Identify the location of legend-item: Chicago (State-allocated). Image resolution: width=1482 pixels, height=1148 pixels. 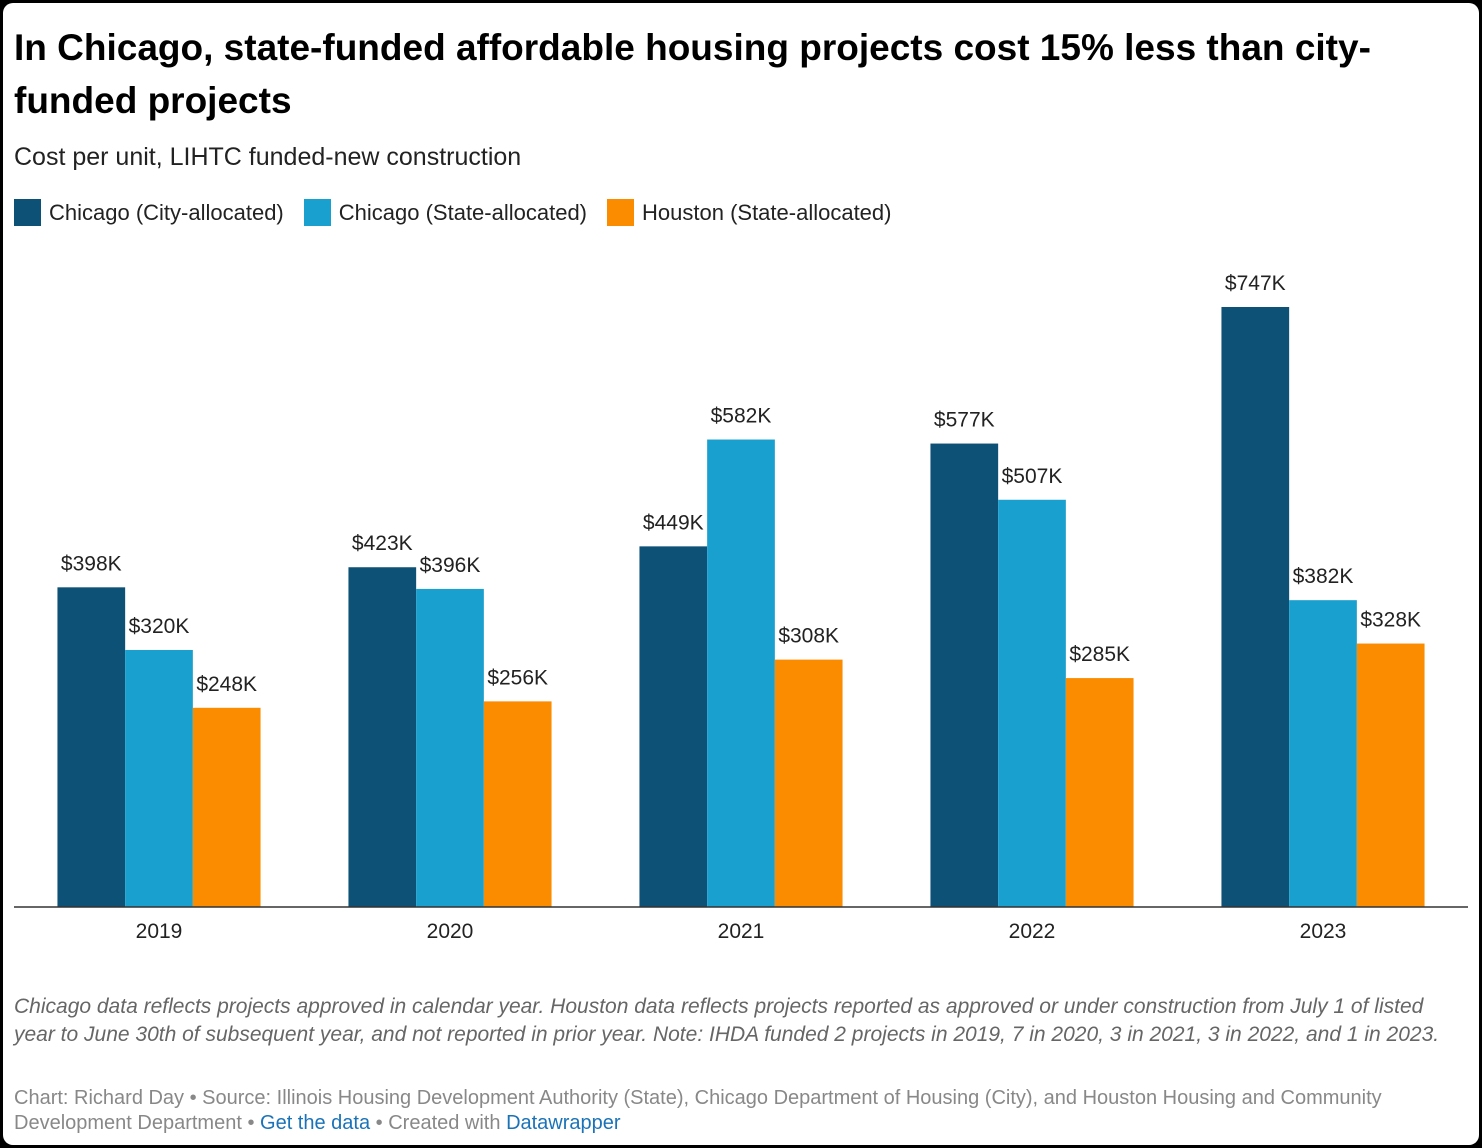
(445, 212).